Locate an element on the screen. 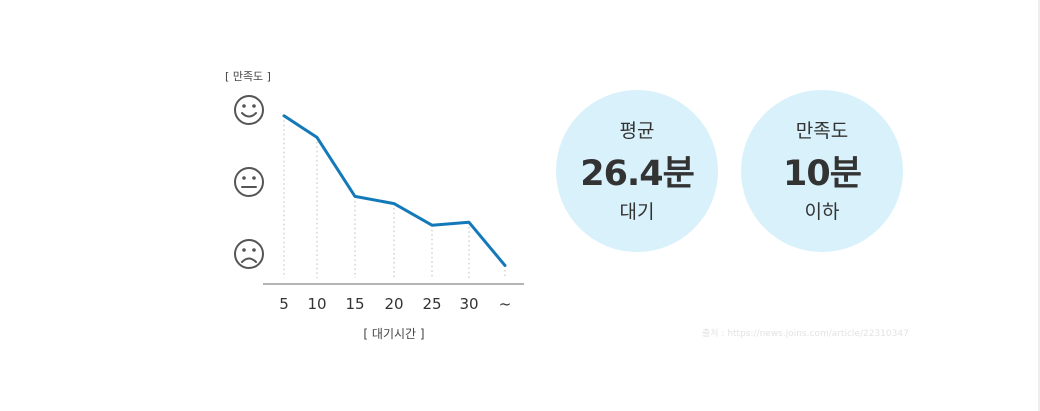 The height and width of the screenshot is (411, 1040). x-tick-label: 20 is located at coordinates (393, 304).